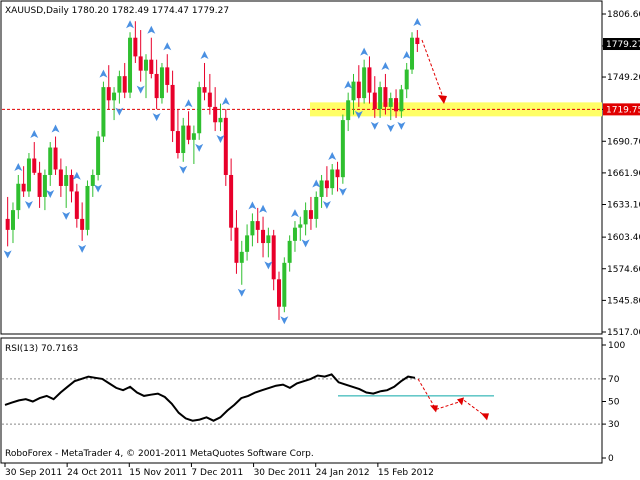 This screenshot has width=640, height=480. What do you see at coordinates (41, 349) in the screenshot?
I see `rsi-title: RSI(13) 70.7163` at bounding box center [41, 349].